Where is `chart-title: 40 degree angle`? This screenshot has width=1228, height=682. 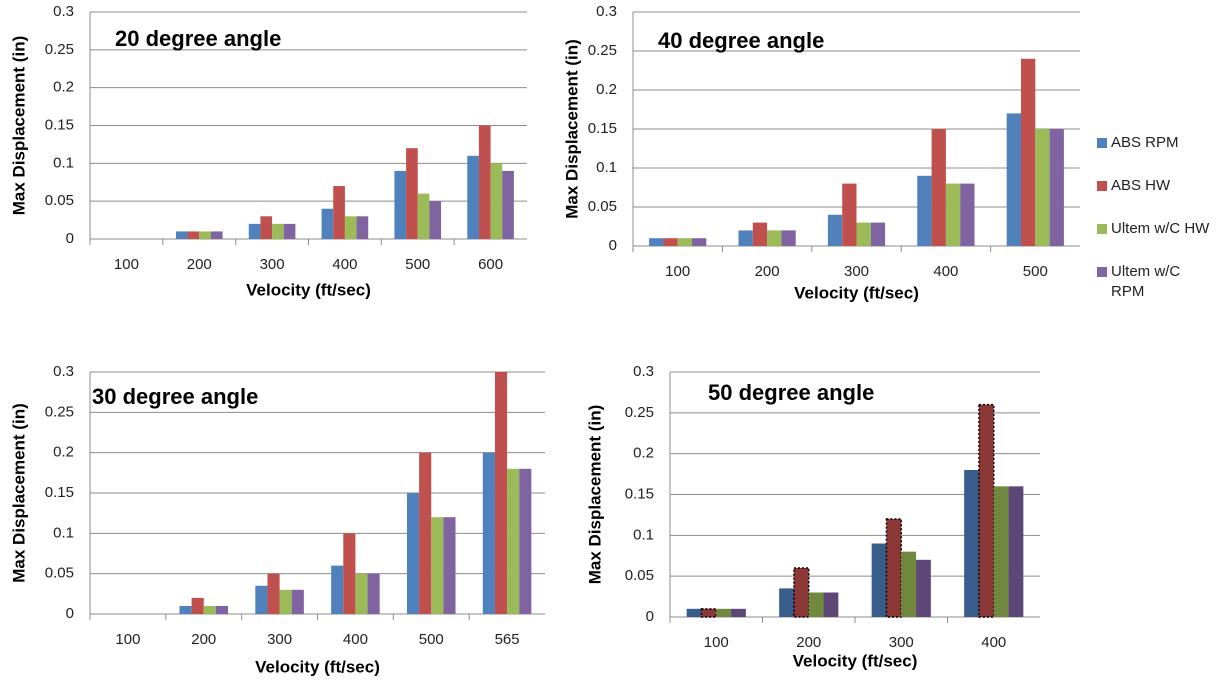
chart-title: 40 degree angle is located at coordinates (741, 40).